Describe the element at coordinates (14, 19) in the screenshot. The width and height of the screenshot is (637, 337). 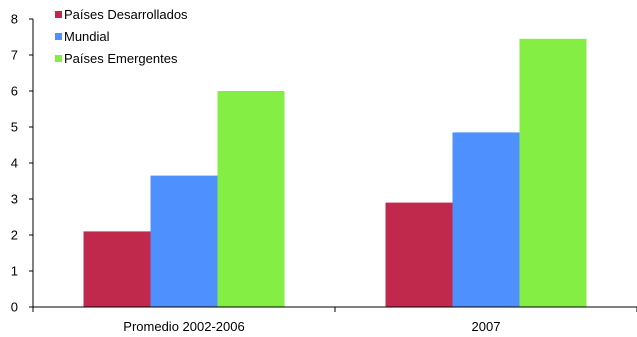
I see `y-tick-label: 8` at that location.